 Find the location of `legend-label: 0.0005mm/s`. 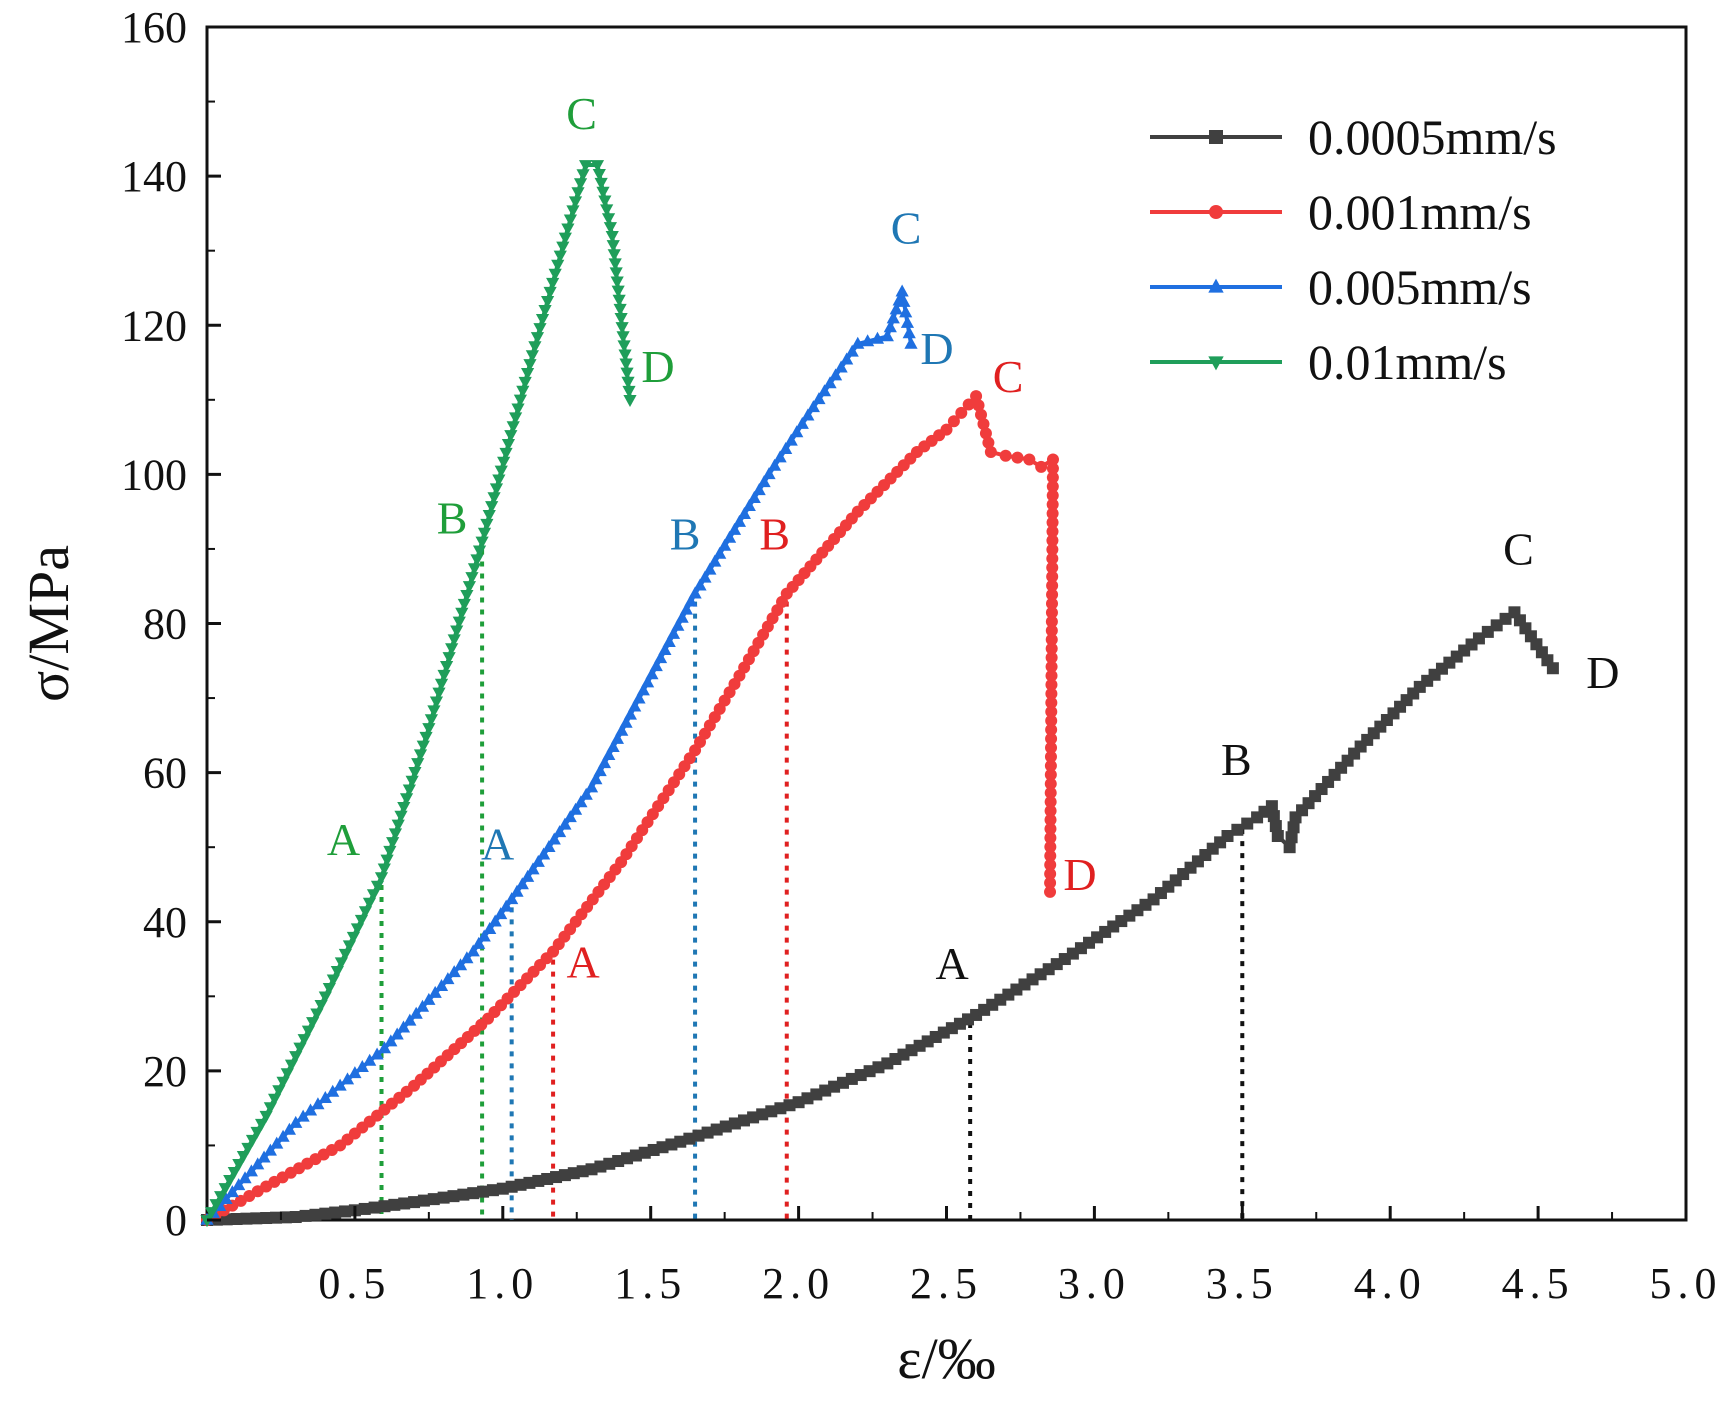

legend-label: 0.0005mm/s is located at coordinates (1432, 137).